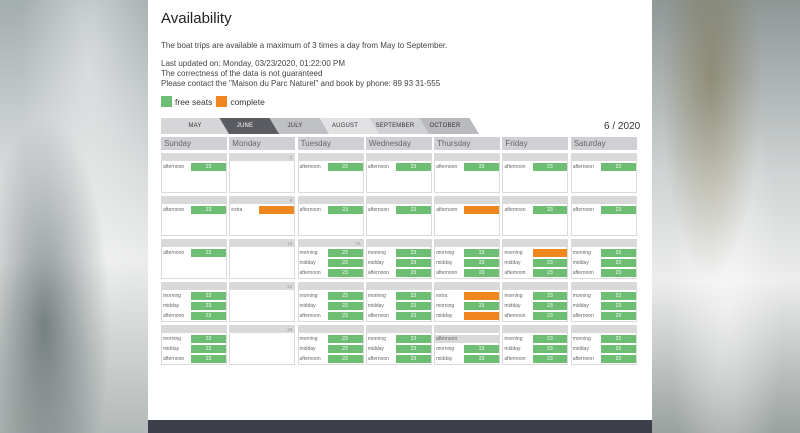  What do you see at coordinates (330, 143) in the screenshot?
I see `weekday-tuesday: Tuesday` at bounding box center [330, 143].